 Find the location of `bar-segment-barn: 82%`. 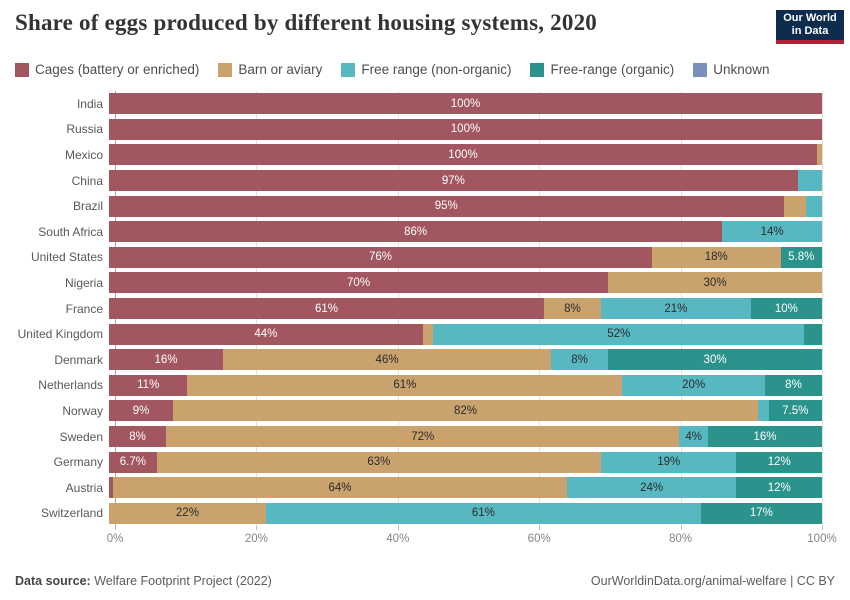

bar-segment-barn: 82% is located at coordinates (465, 411).